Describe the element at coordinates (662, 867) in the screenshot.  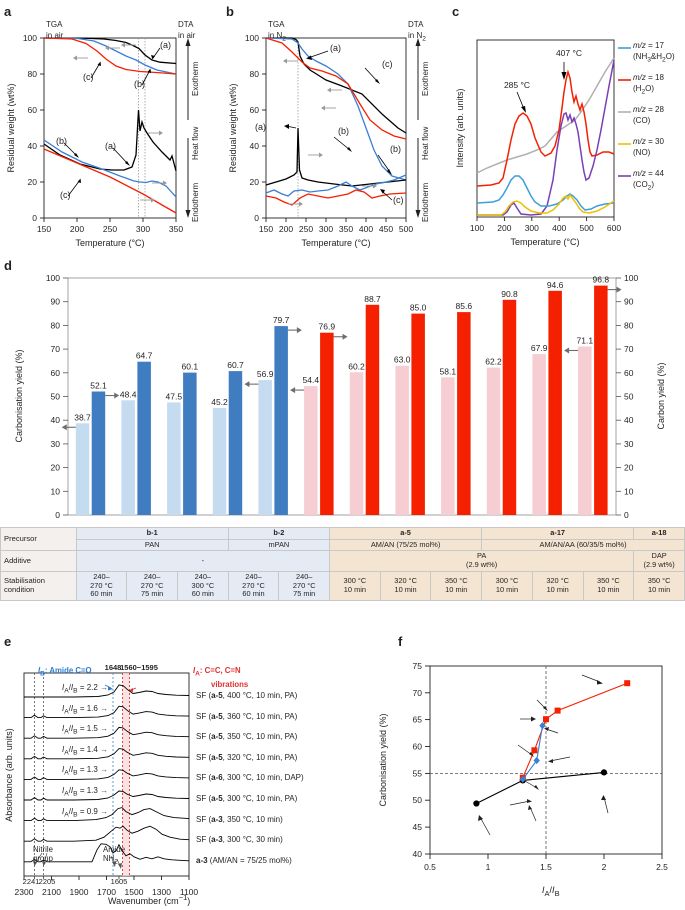
I see `svg-text: 2.5` at that location.